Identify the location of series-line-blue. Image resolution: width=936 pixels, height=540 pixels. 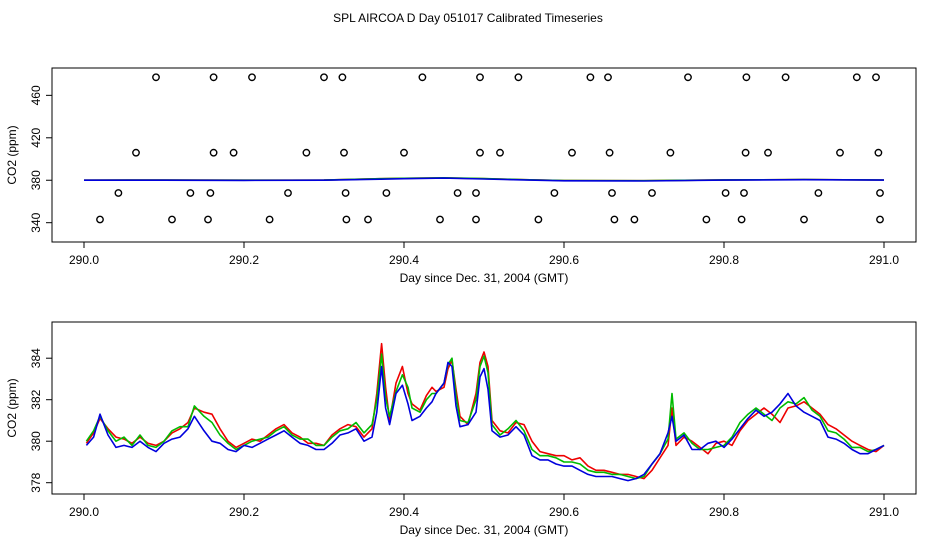
(484, 179).